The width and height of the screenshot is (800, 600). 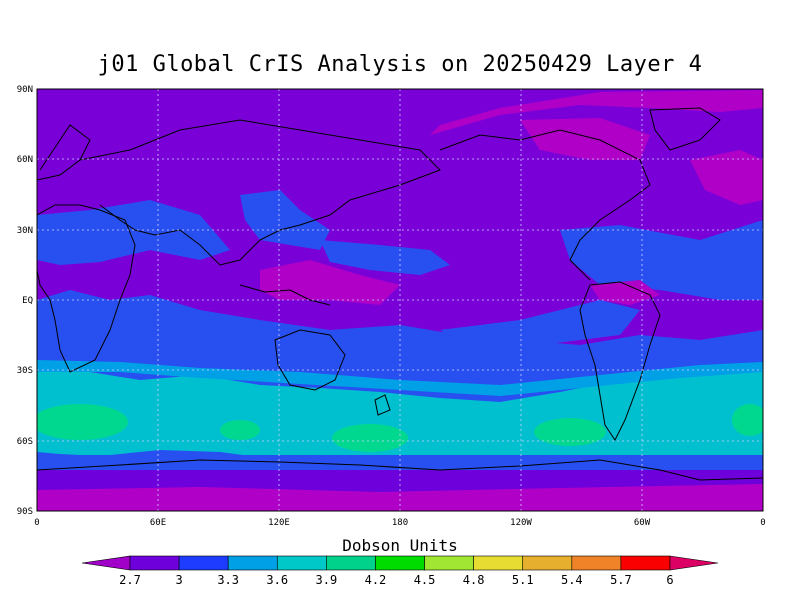 What do you see at coordinates (327, 580) in the screenshot?
I see `colorbar-tick-label: 3.9` at bounding box center [327, 580].